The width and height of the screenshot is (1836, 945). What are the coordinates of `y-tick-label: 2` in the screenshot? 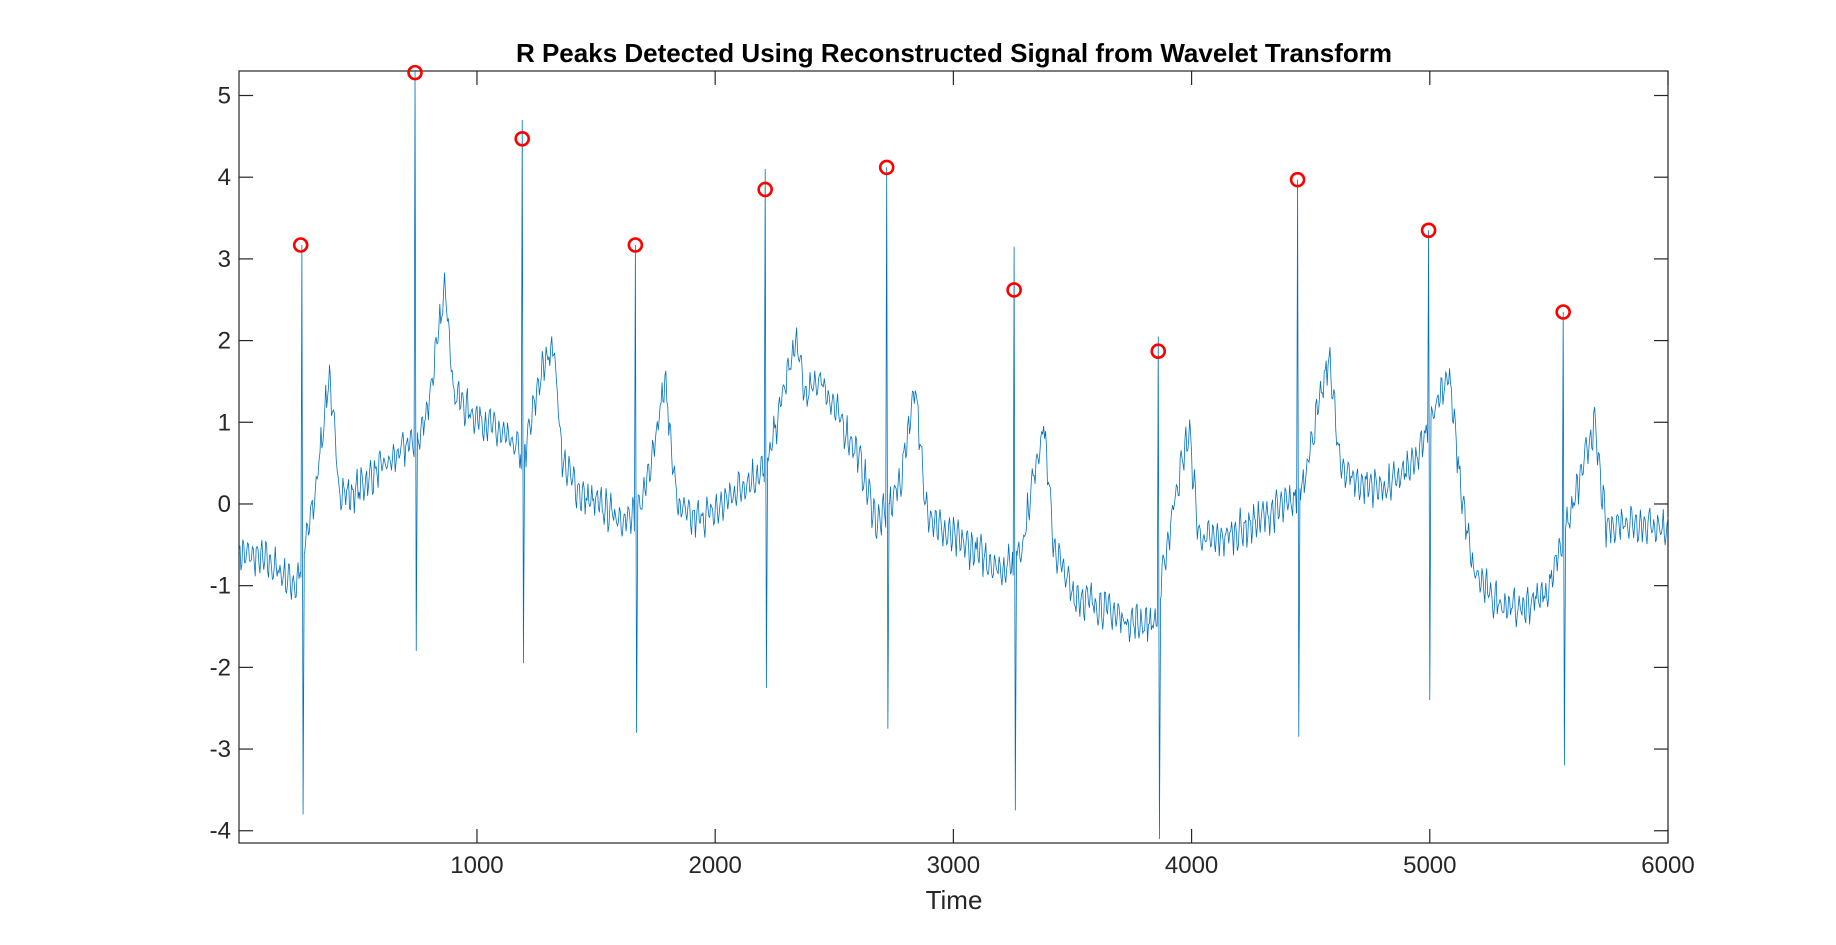 It's located at (224, 341).